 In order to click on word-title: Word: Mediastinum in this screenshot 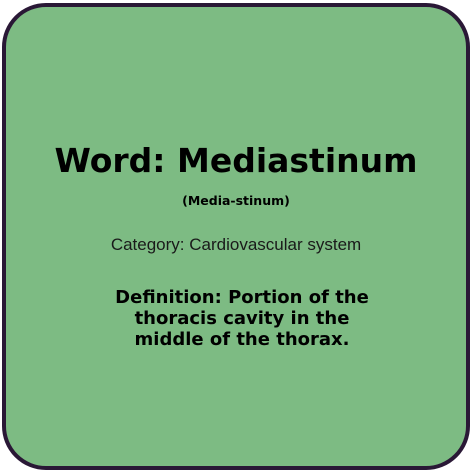, I will do `click(236, 160)`.